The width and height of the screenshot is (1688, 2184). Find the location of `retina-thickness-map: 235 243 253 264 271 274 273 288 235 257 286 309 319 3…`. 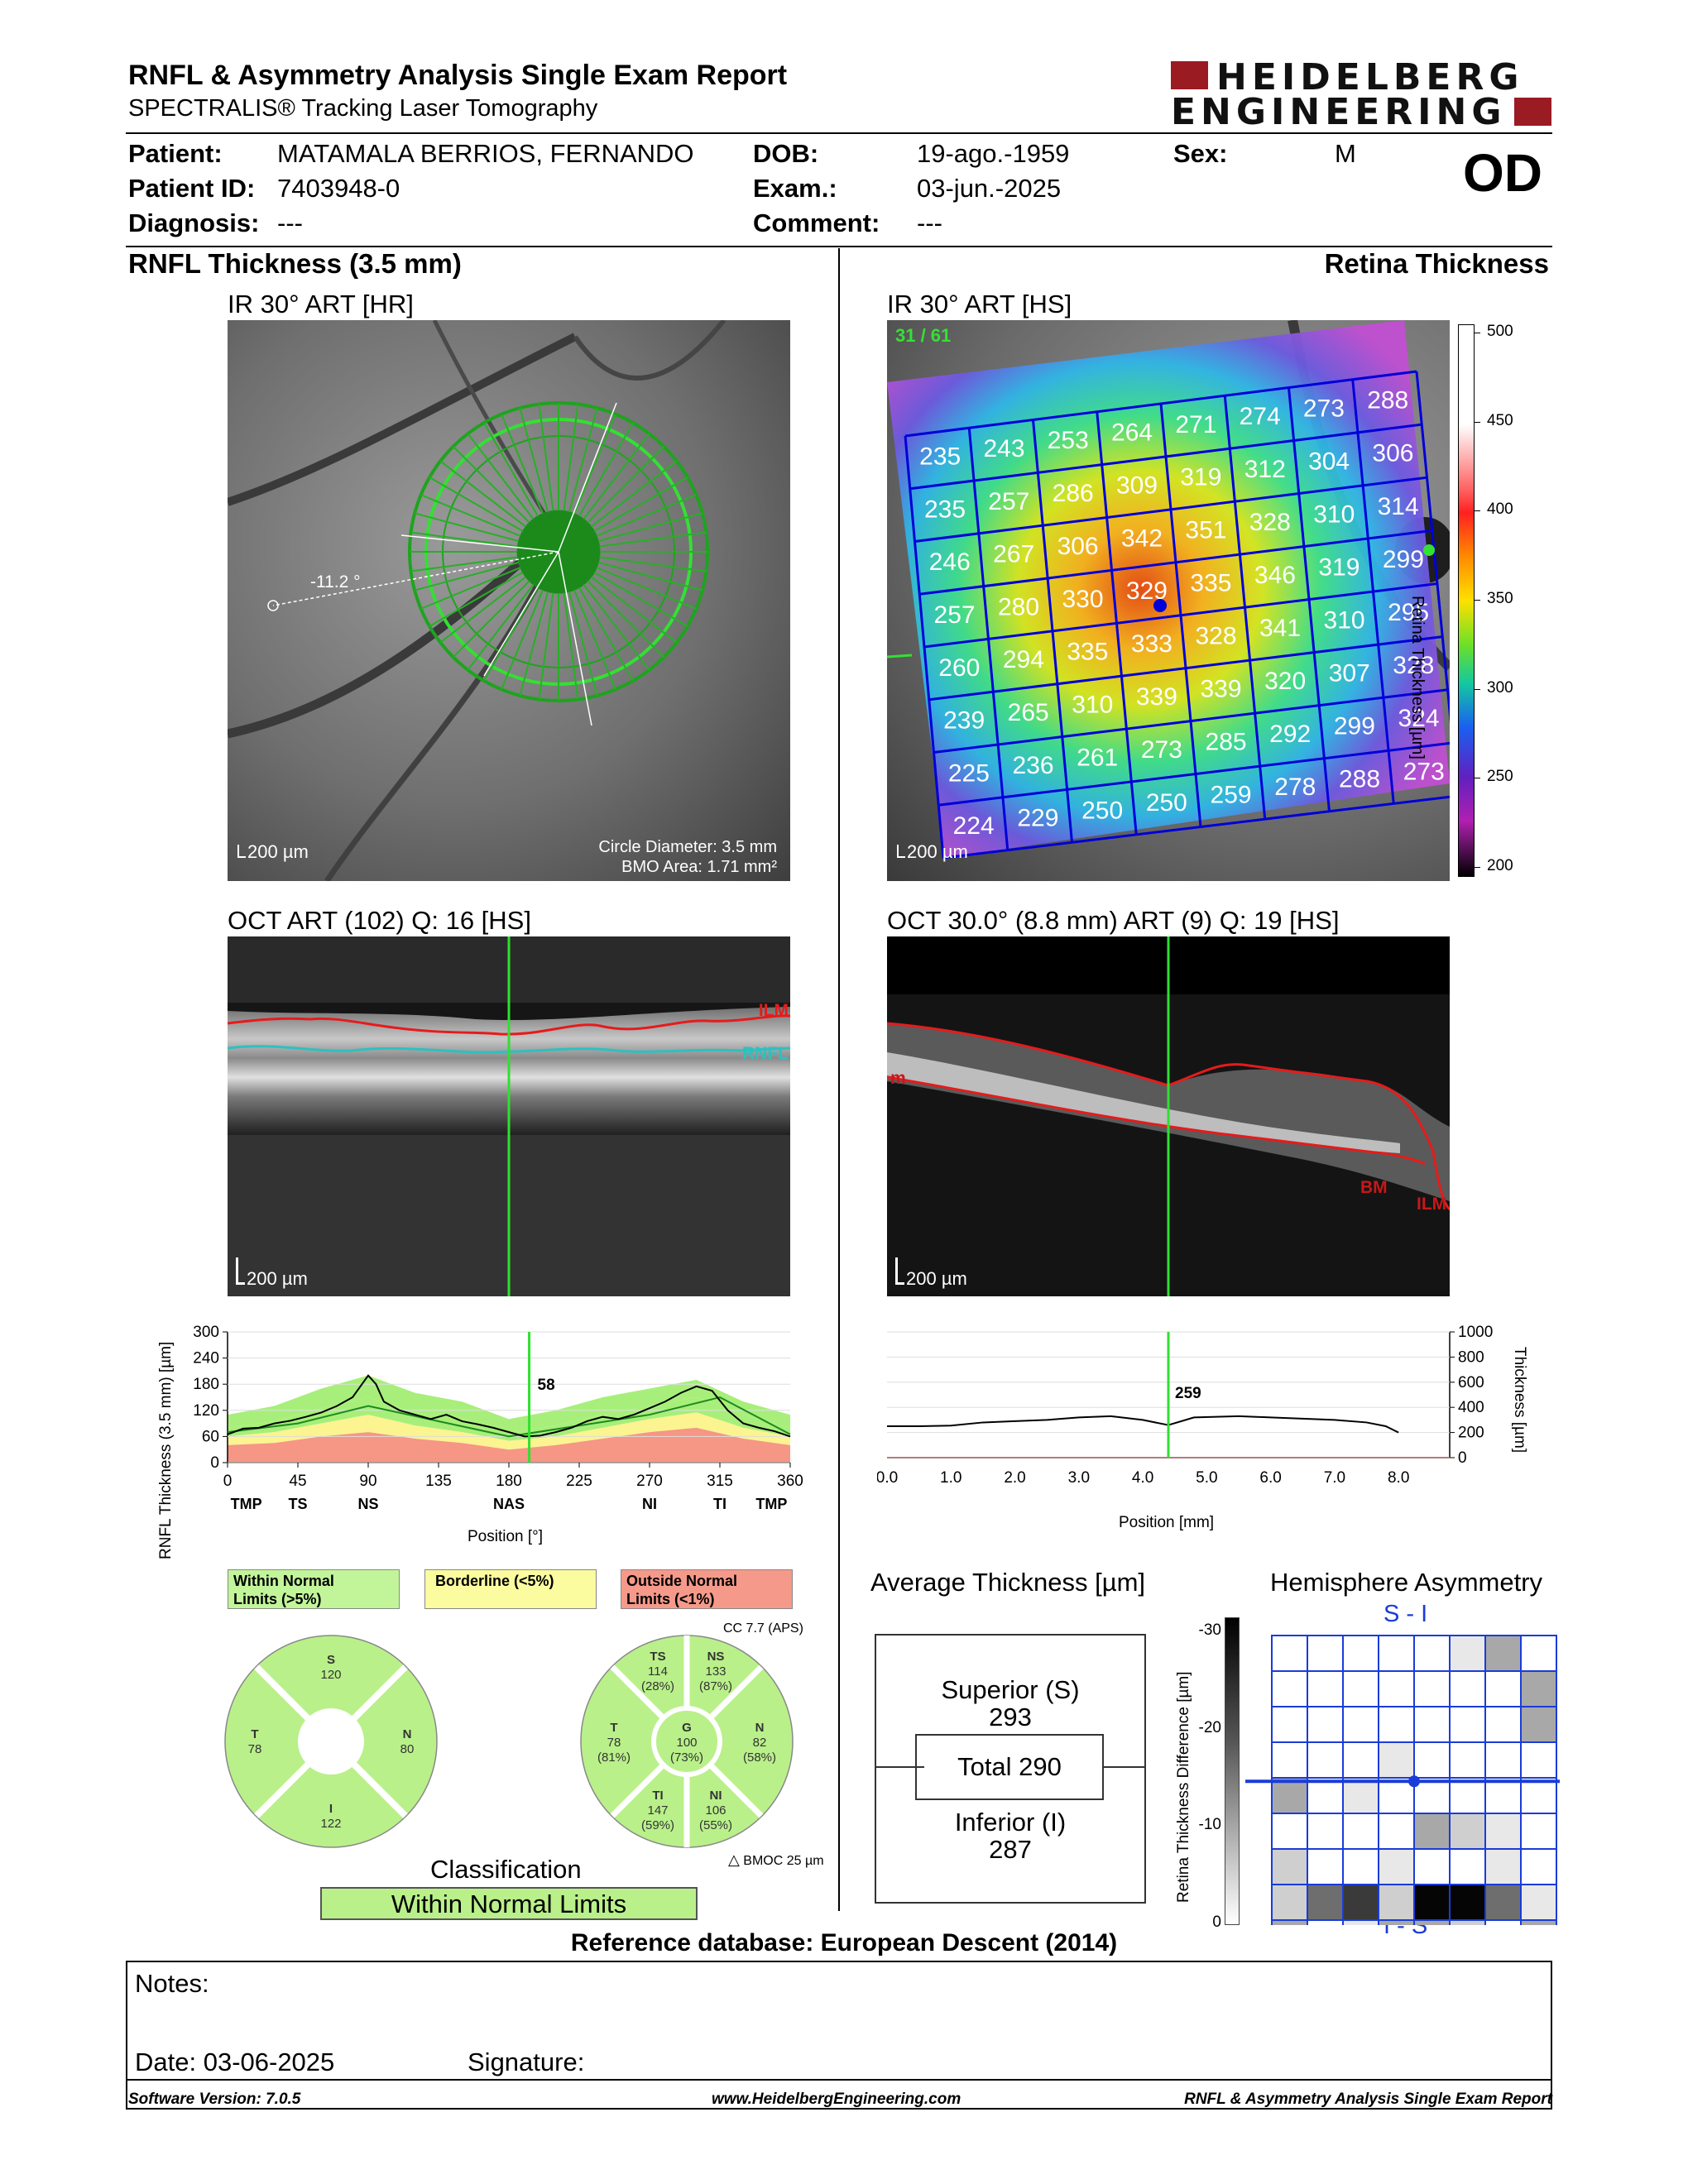

retina-thickness-map: 235 243 253 264 271 274 273 288 235 257 286 309 319 3… is located at coordinates (1168, 600).